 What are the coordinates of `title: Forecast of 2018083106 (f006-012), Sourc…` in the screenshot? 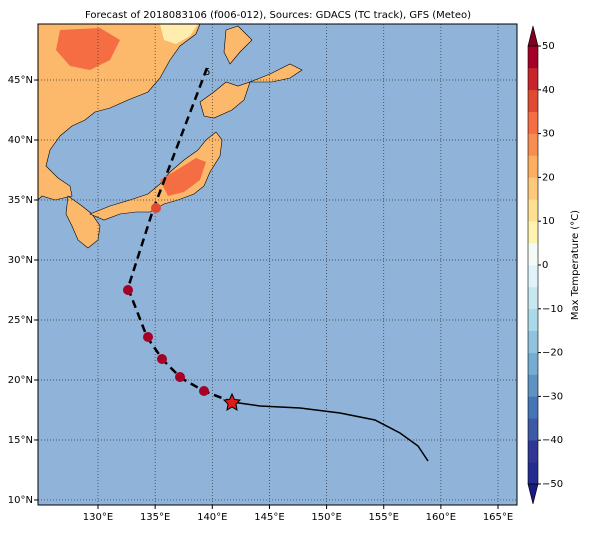 It's located at (278, 15).